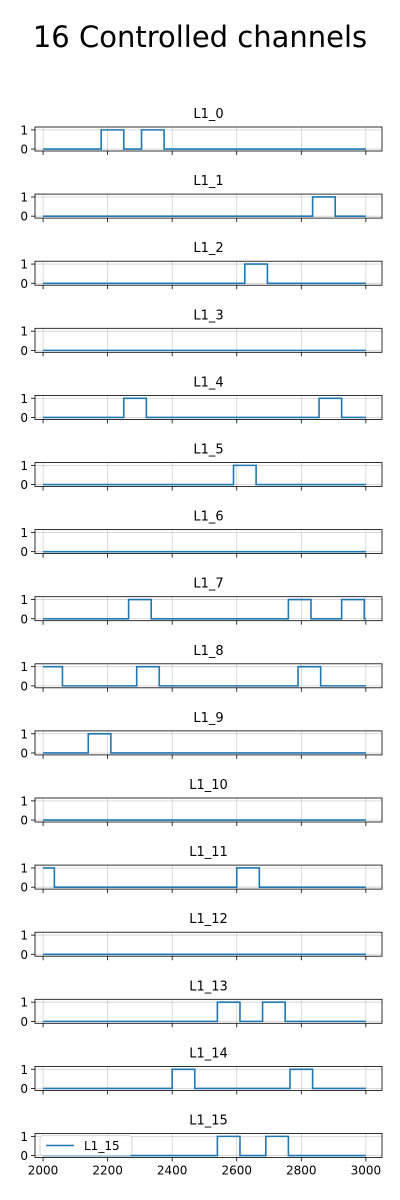 Image resolution: width=400 pixels, height=1200 pixels. What do you see at coordinates (208, 114) in the screenshot?
I see `subplot-title: L1_0` at bounding box center [208, 114].